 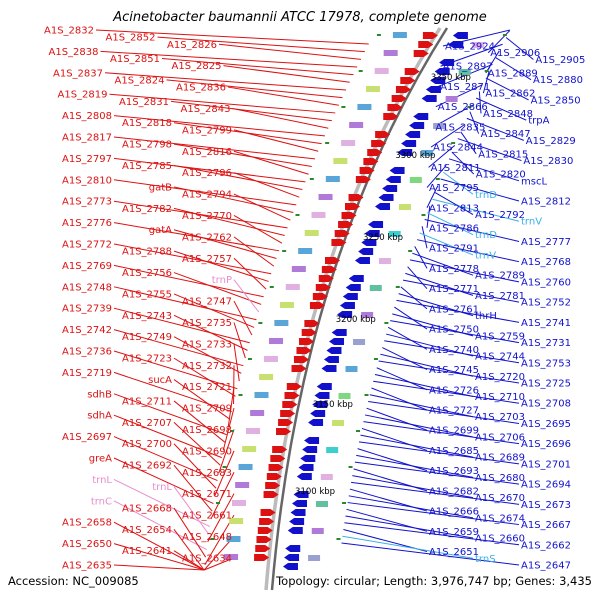 What do you see at coordinates (207, 558) in the screenshot?
I see `left-gene-label: A1S_2634` at bounding box center [207, 558].